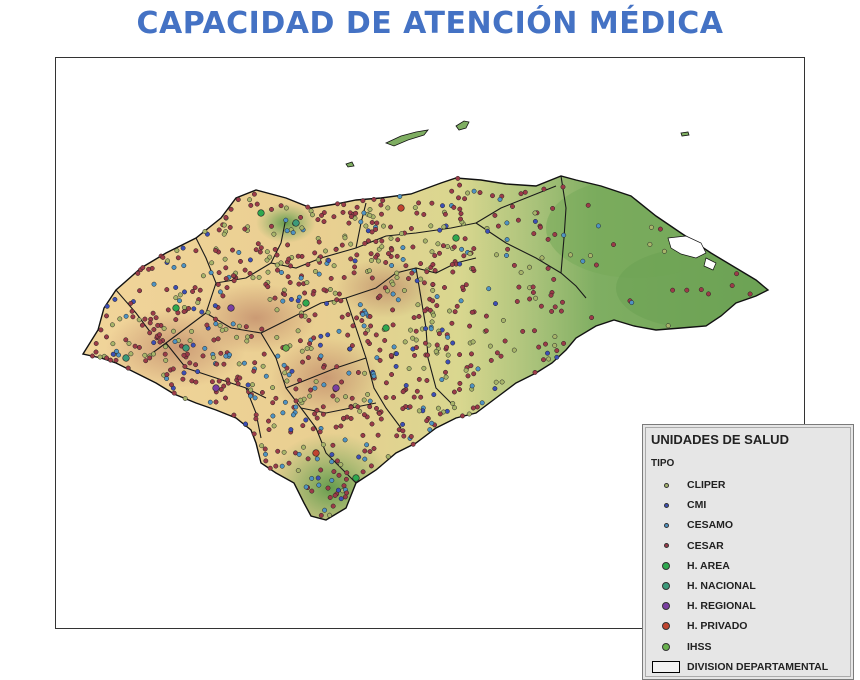 The width and height of the screenshot is (860, 680). I want to click on legend-label: H. REGIONAL, so click(721, 606).